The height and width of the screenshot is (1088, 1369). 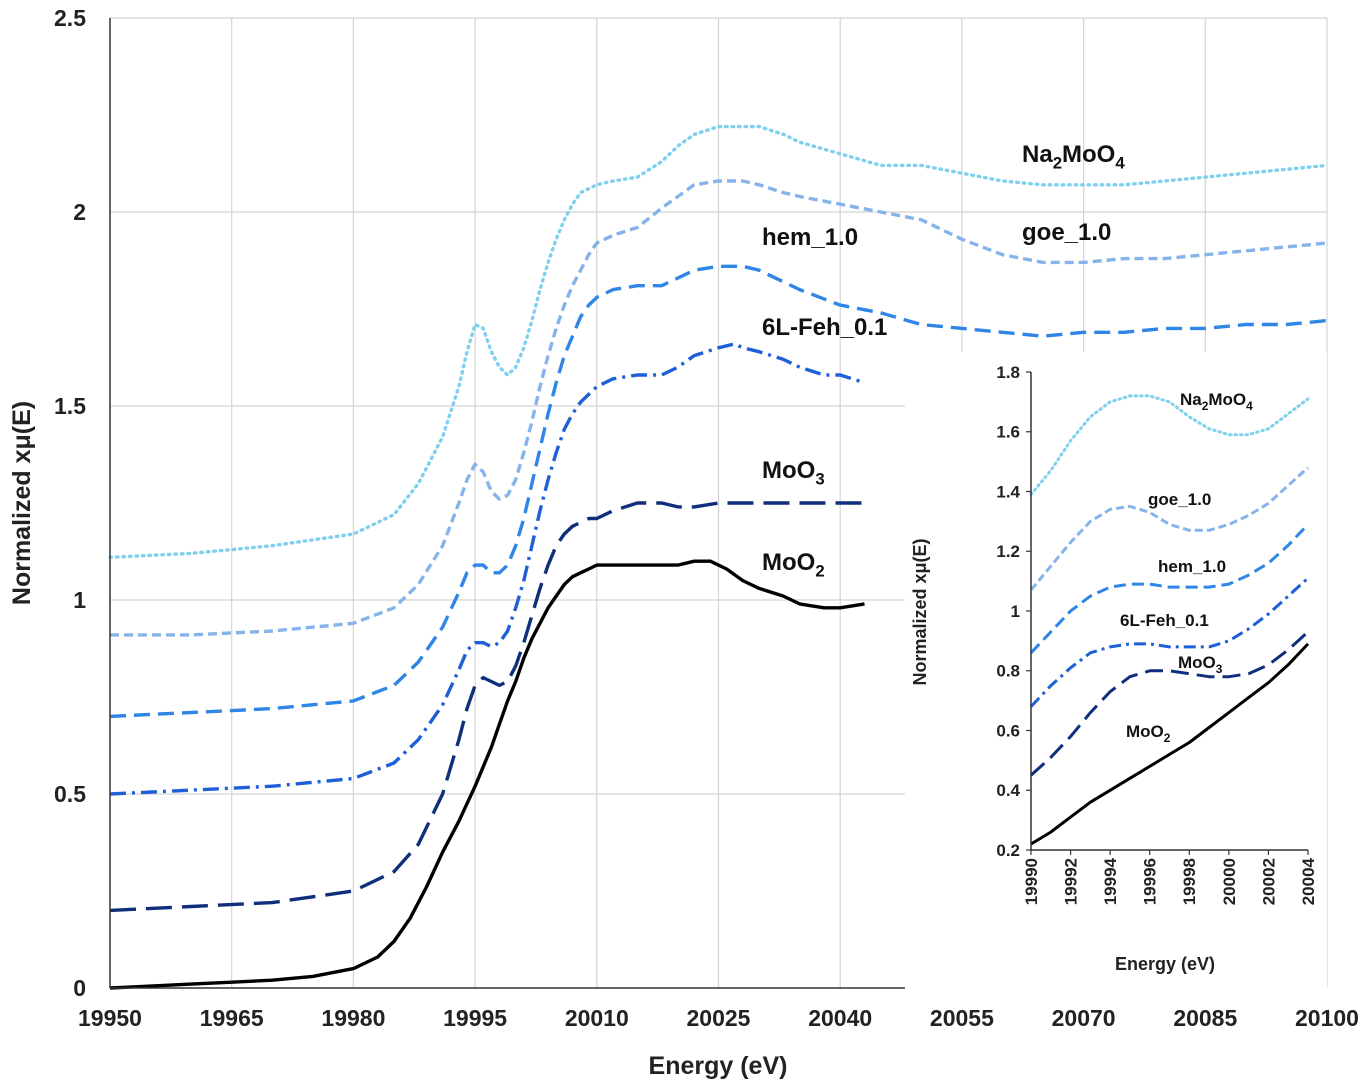 What do you see at coordinates (110, 1018) in the screenshot?
I see `main-x-tick-label: 19950` at bounding box center [110, 1018].